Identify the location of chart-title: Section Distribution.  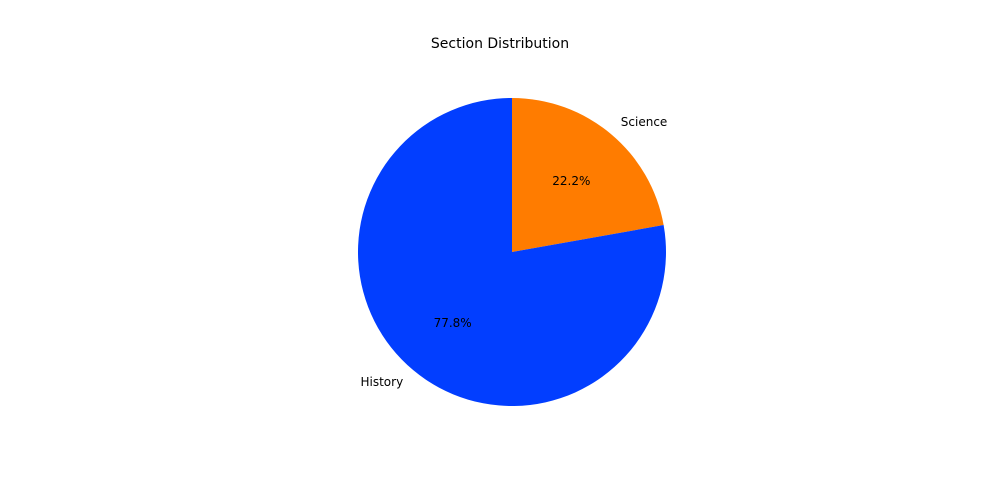
(500, 44).